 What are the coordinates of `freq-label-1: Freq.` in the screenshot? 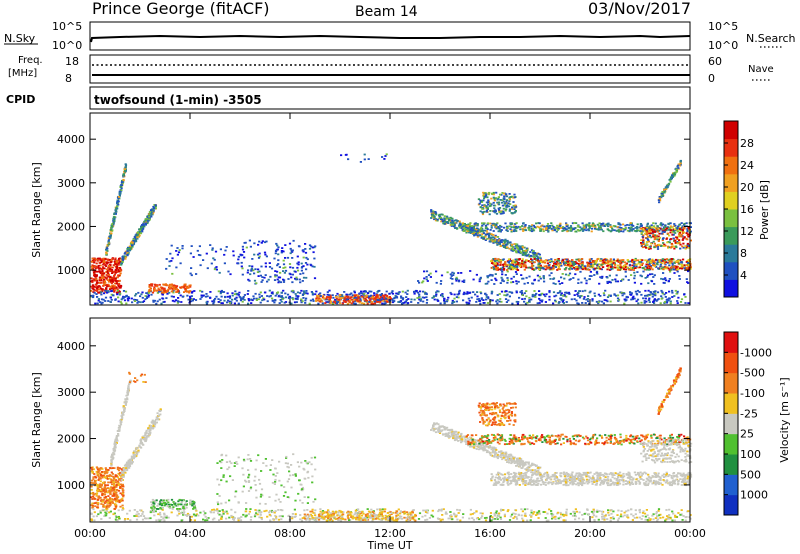 It's located at (30, 60).